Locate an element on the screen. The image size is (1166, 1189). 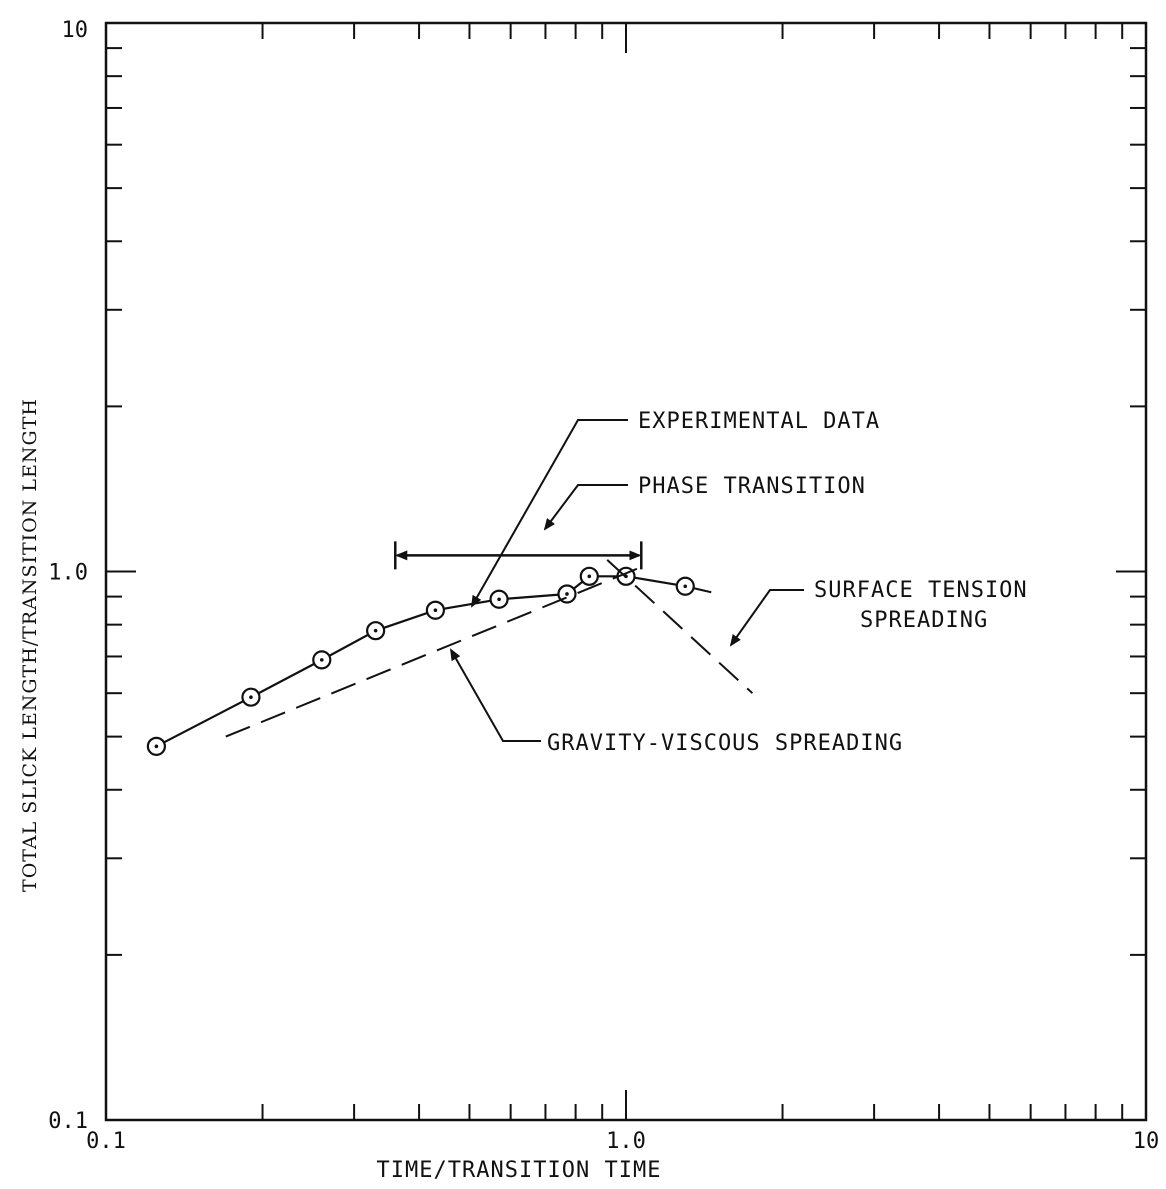
annotation-experimental-data: EXPERIMENTAL DATA is located at coordinates (759, 421).